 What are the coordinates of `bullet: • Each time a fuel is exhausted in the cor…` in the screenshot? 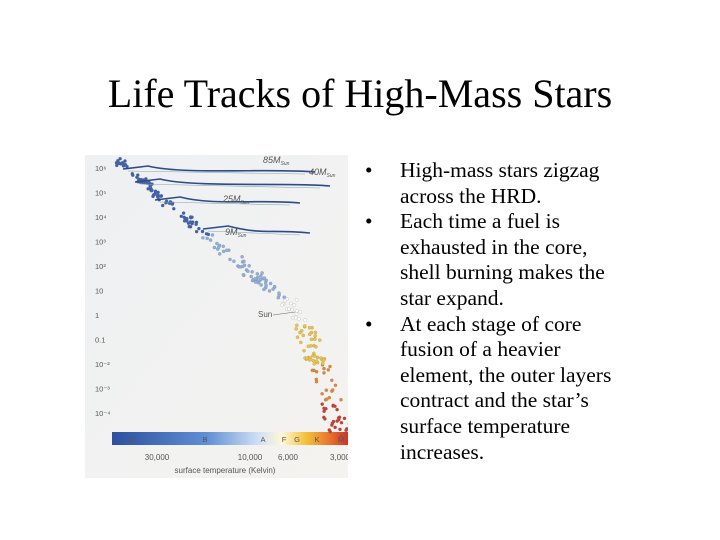 It's located at (488, 260).